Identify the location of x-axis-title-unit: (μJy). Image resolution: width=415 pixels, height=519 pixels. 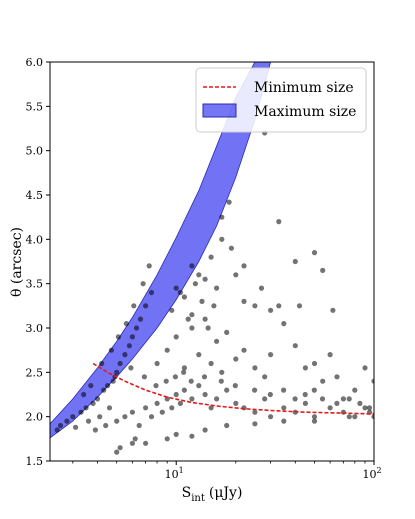
(226, 493).